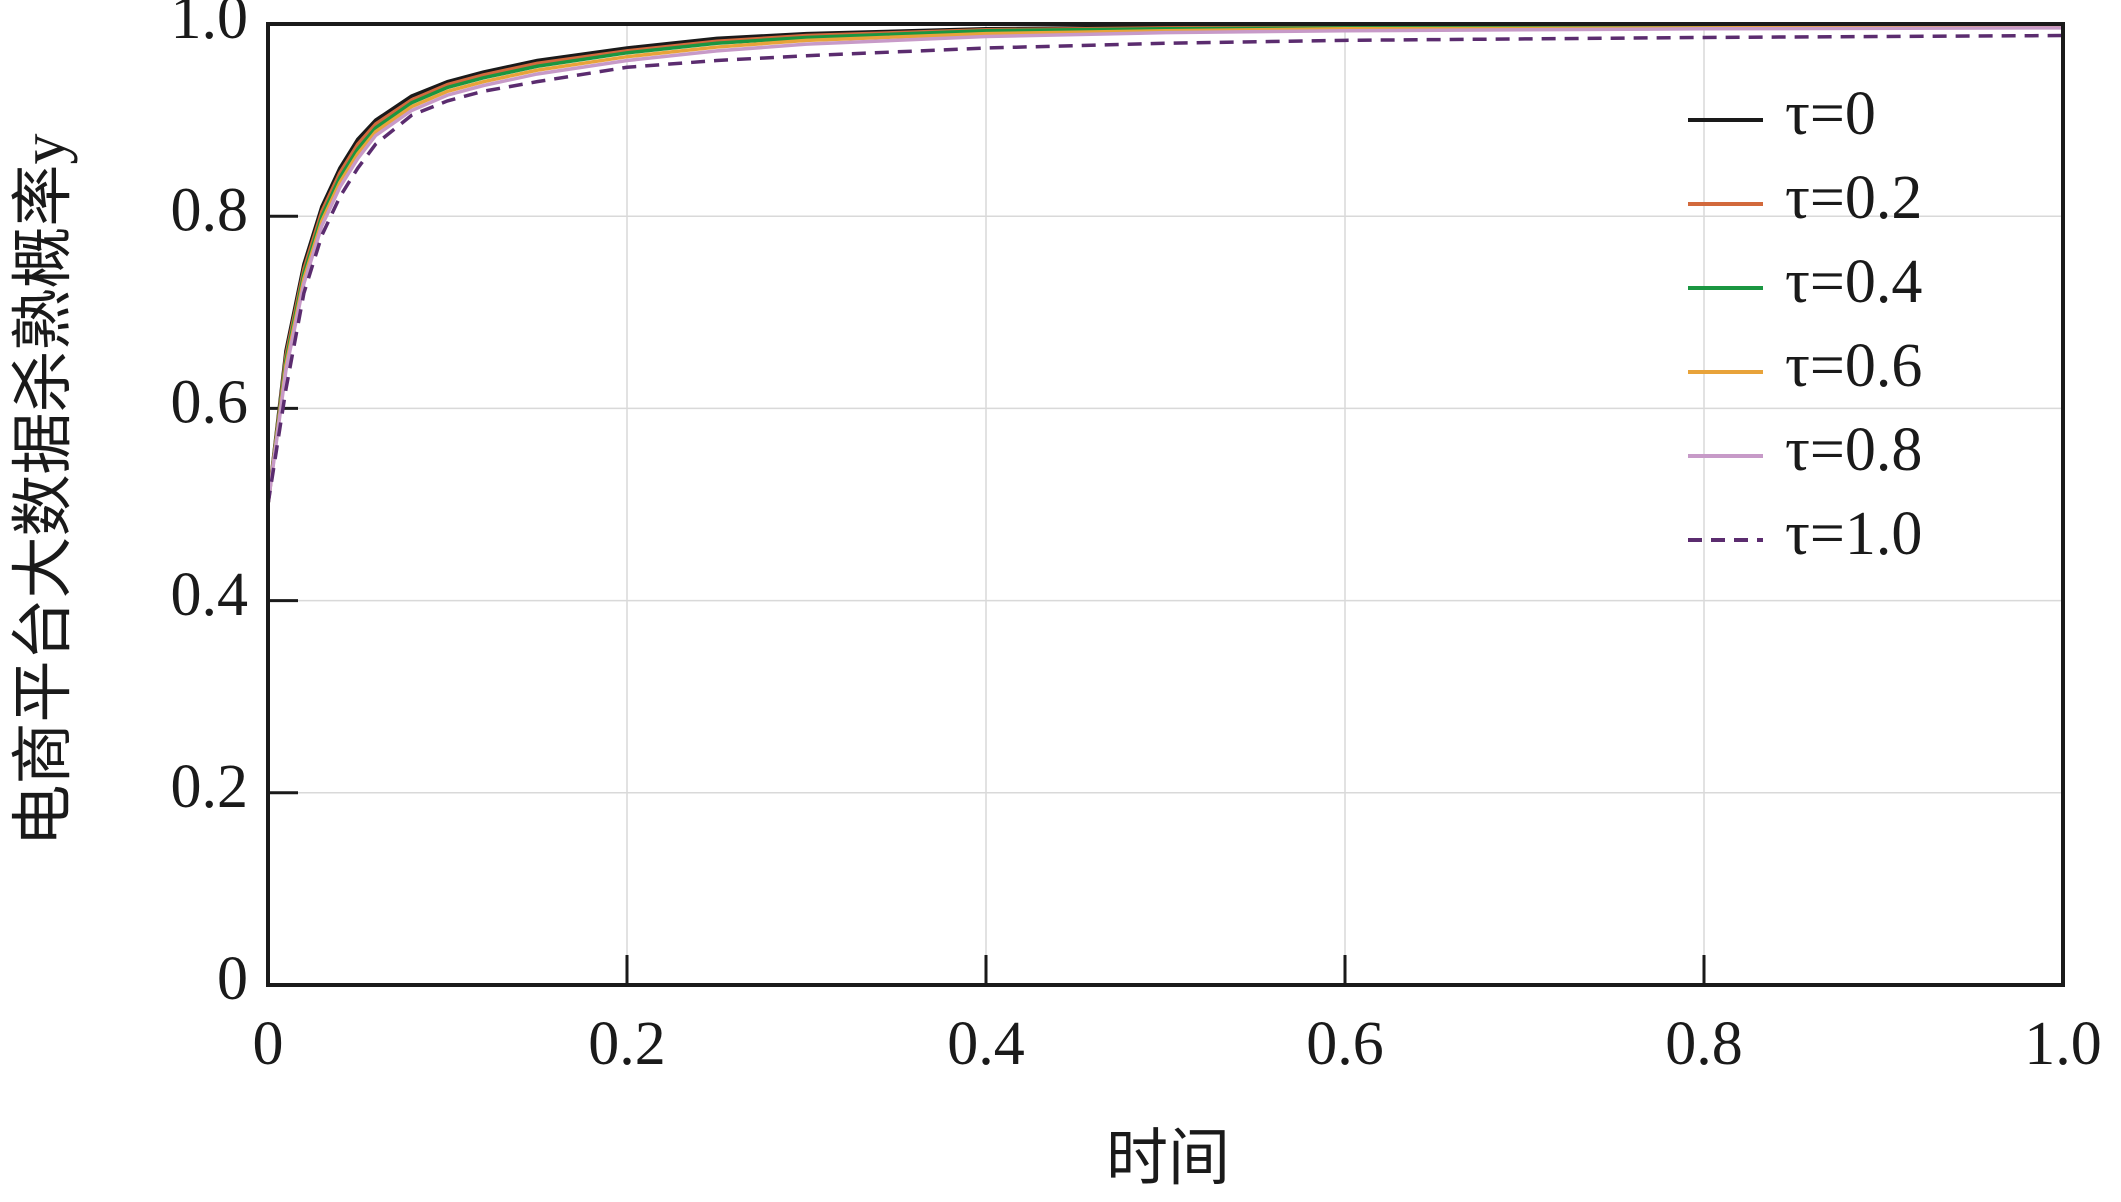 The image size is (2121, 1202). What do you see at coordinates (1853, 282) in the screenshot?
I see `legend-label: τ=0.4` at bounding box center [1853, 282].